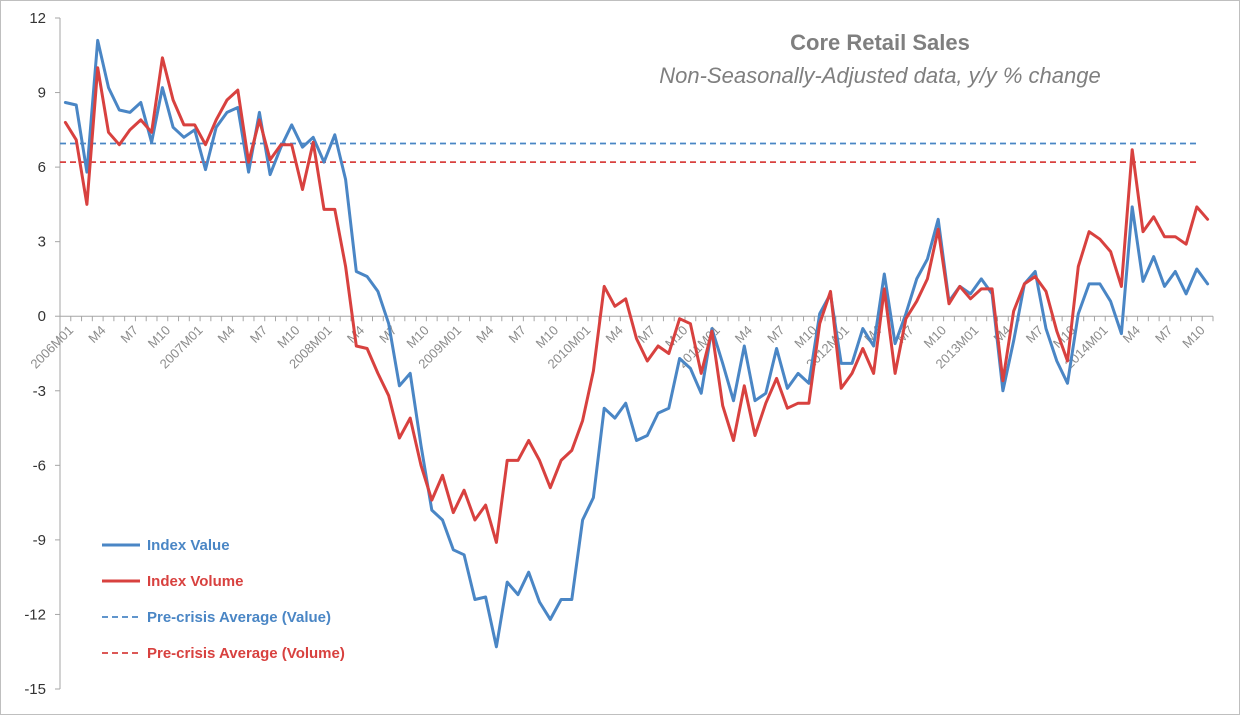 The height and width of the screenshot is (715, 1240). Describe the element at coordinates (35, 614) in the screenshot. I see `y-tick-label: -12` at that location.